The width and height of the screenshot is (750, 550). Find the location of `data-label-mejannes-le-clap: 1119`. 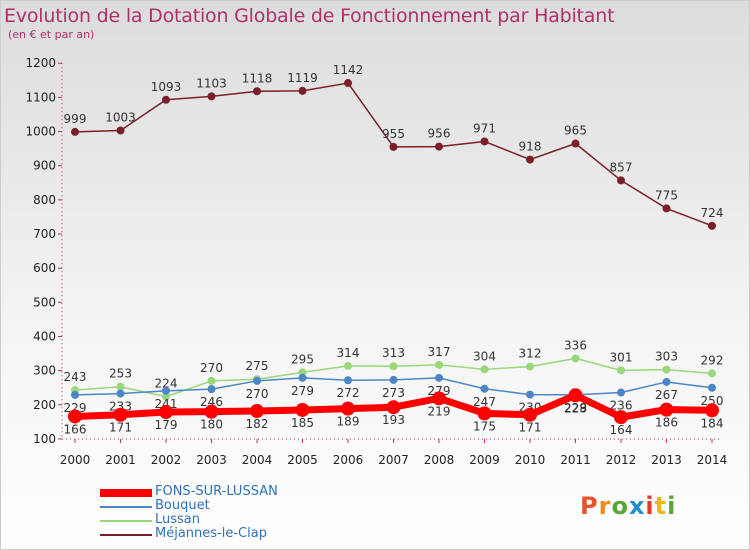

data-label-mejannes-le-clap: 1119 is located at coordinates (302, 78).